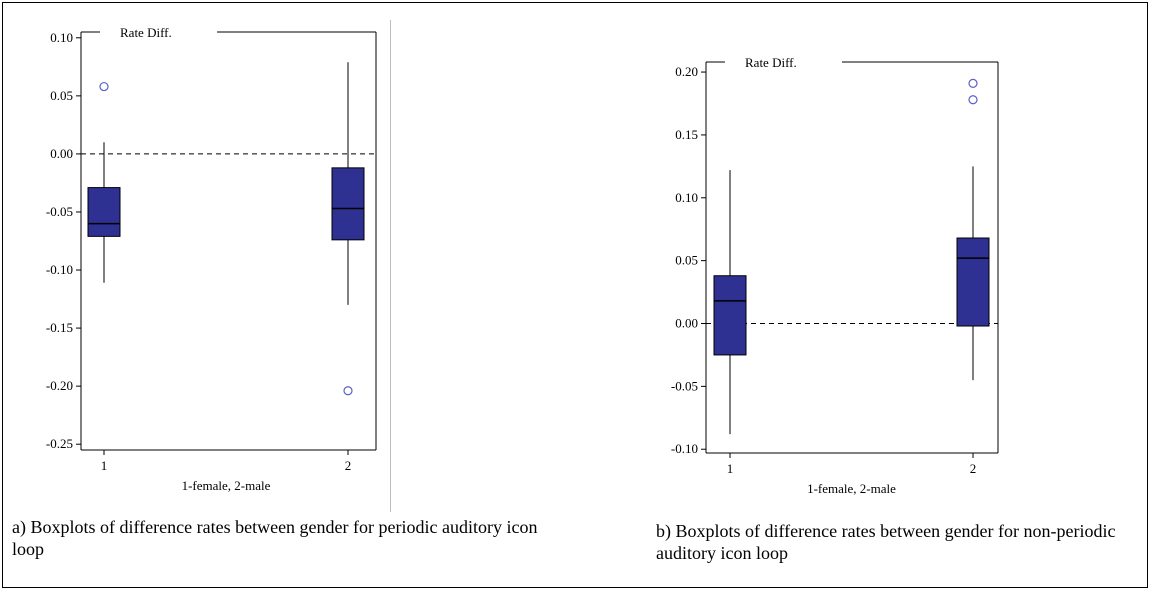  Describe the element at coordinates (59, 385) in the screenshot. I see `chart-a-y-tick-label: -0.20` at that location.